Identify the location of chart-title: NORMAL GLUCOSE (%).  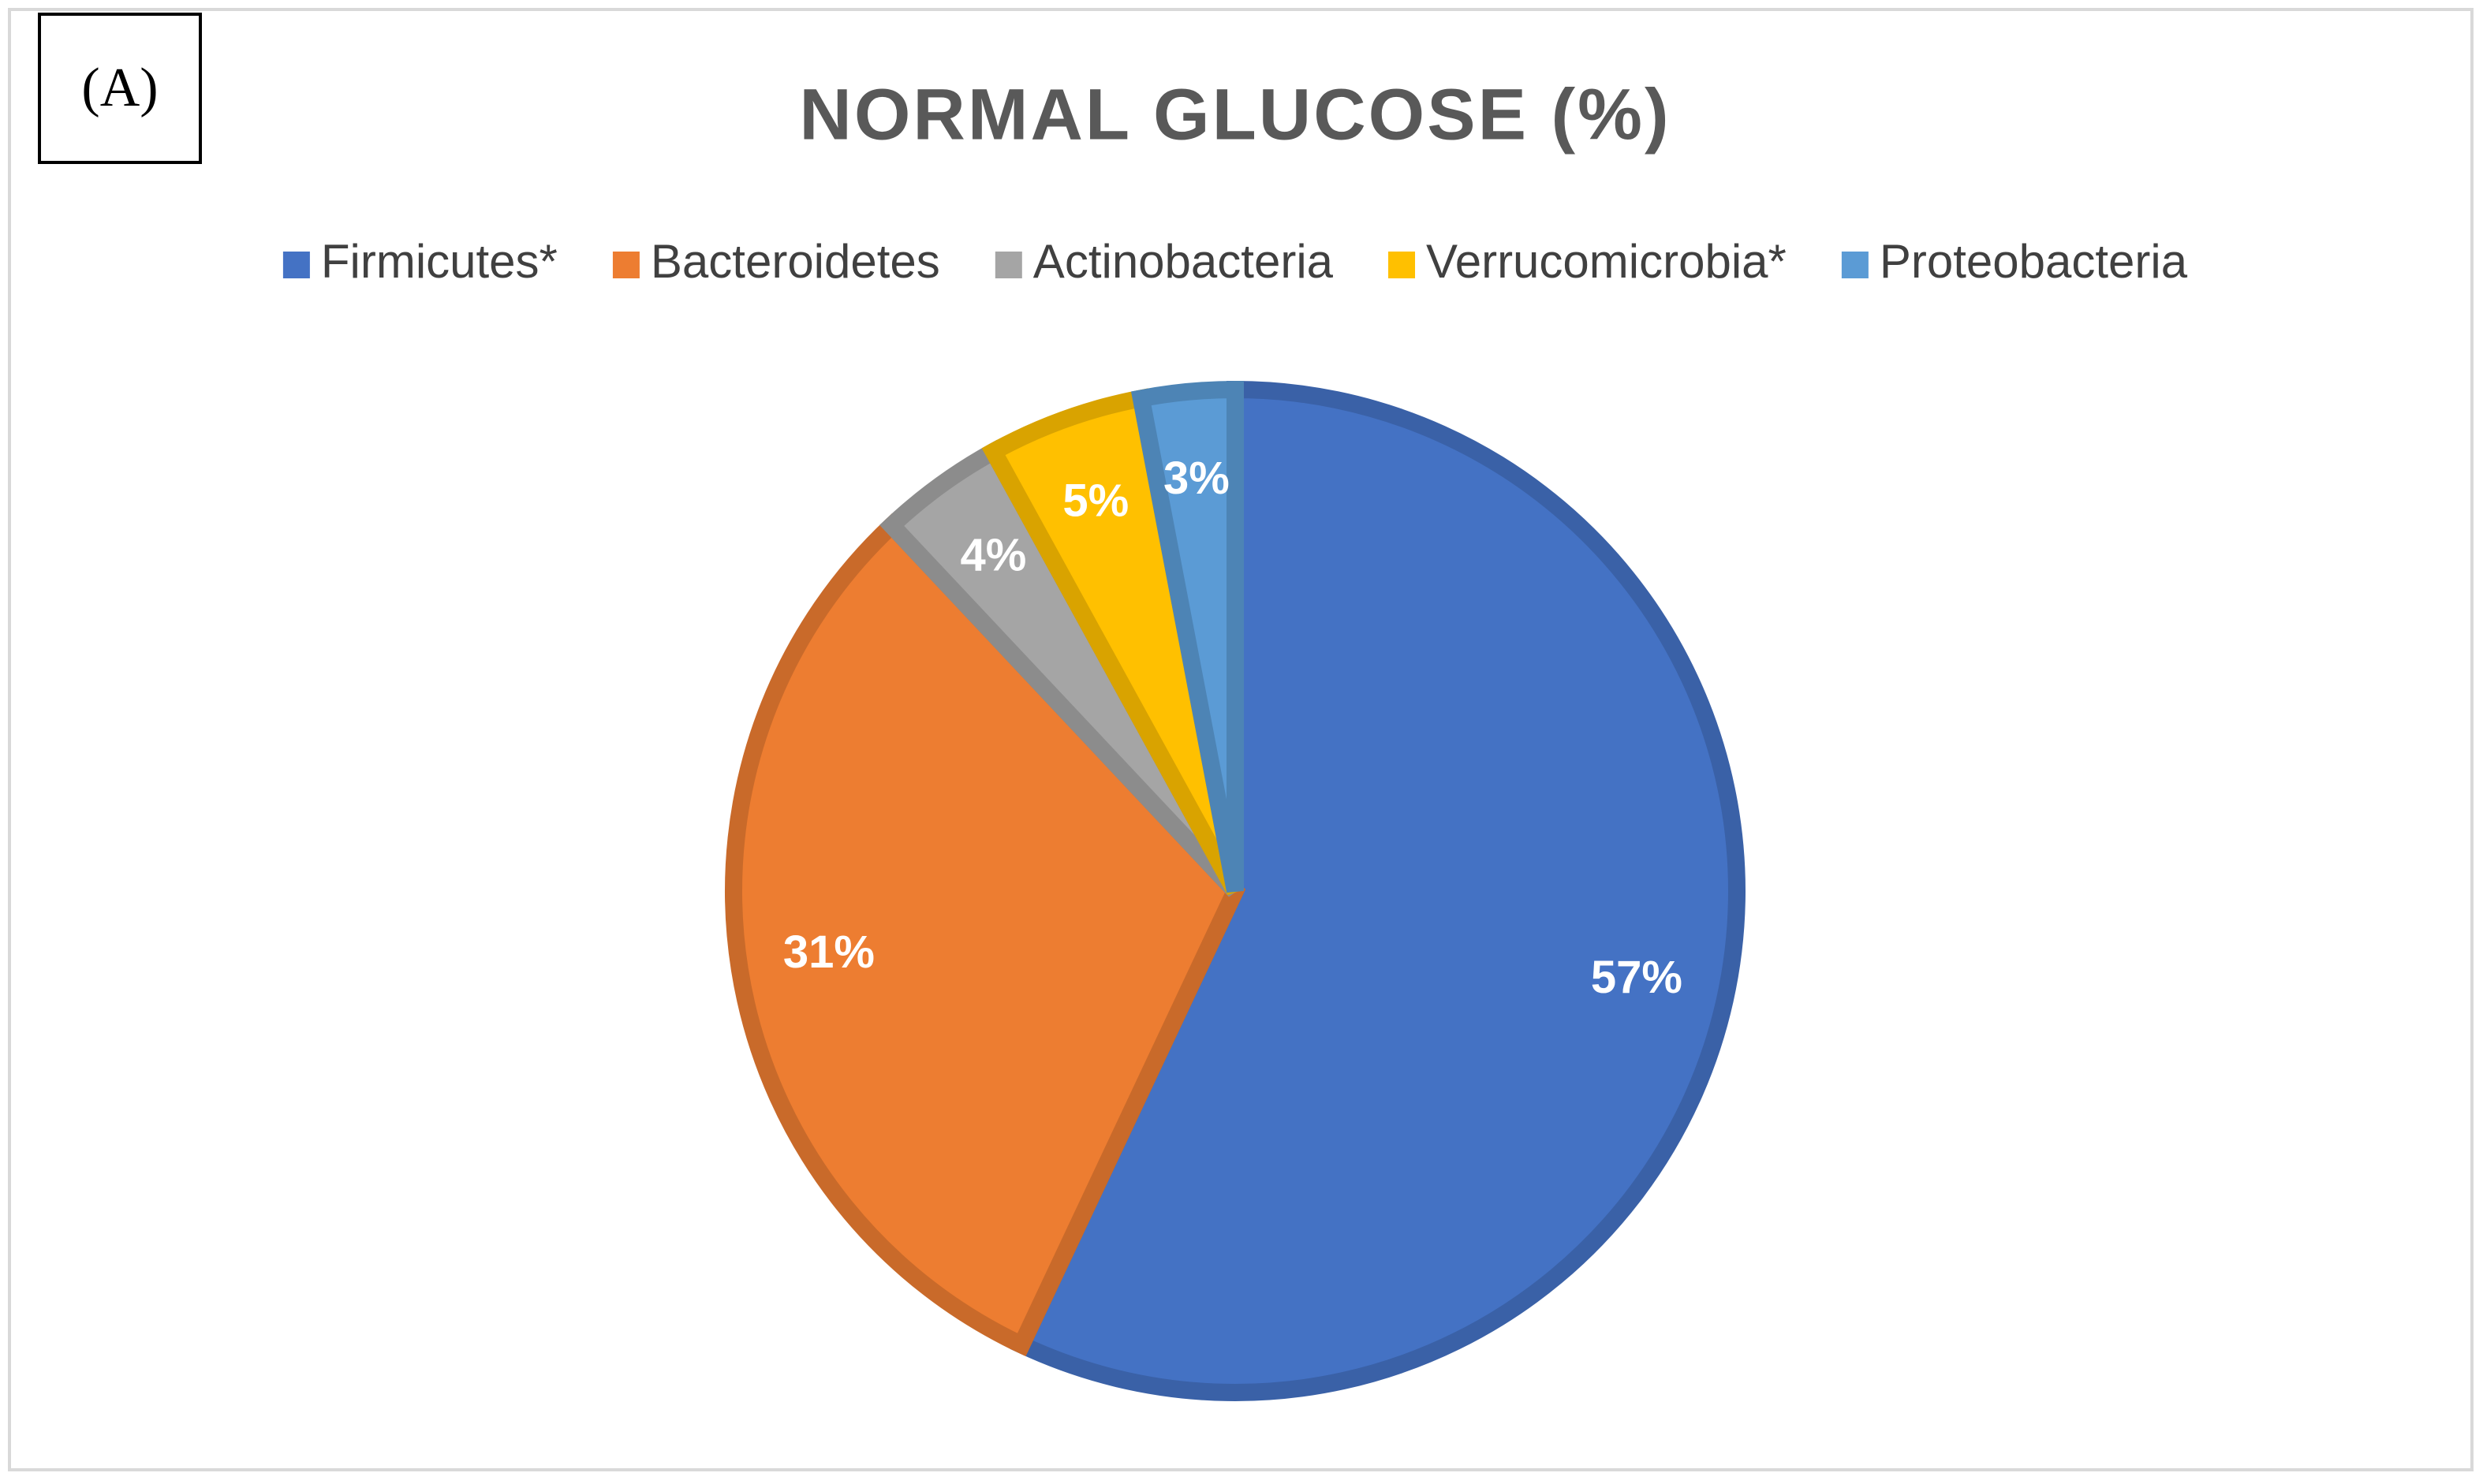
(1235, 114).